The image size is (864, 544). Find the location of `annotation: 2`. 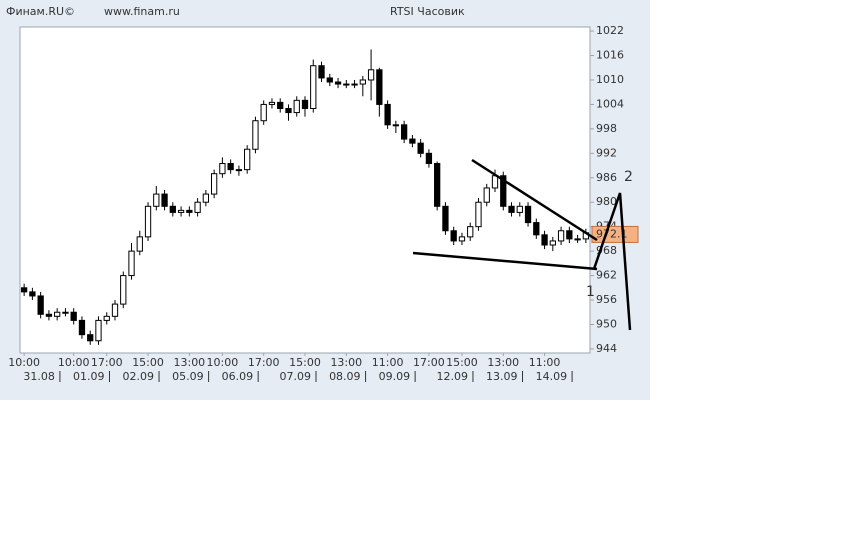

annotation: 2 is located at coordinates (628, 177).